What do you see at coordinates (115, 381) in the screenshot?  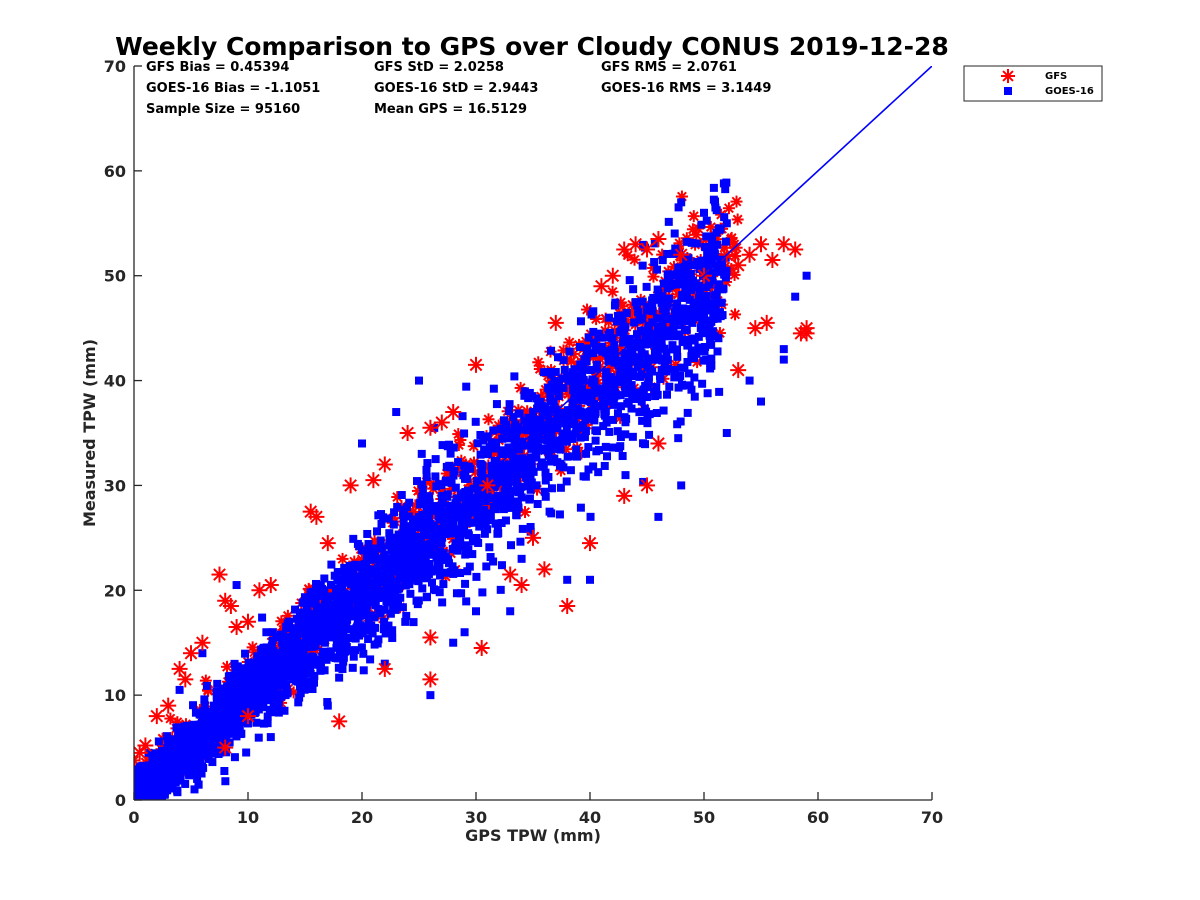 I see `y-tick-label: 40` at bounding box center [115, 381].